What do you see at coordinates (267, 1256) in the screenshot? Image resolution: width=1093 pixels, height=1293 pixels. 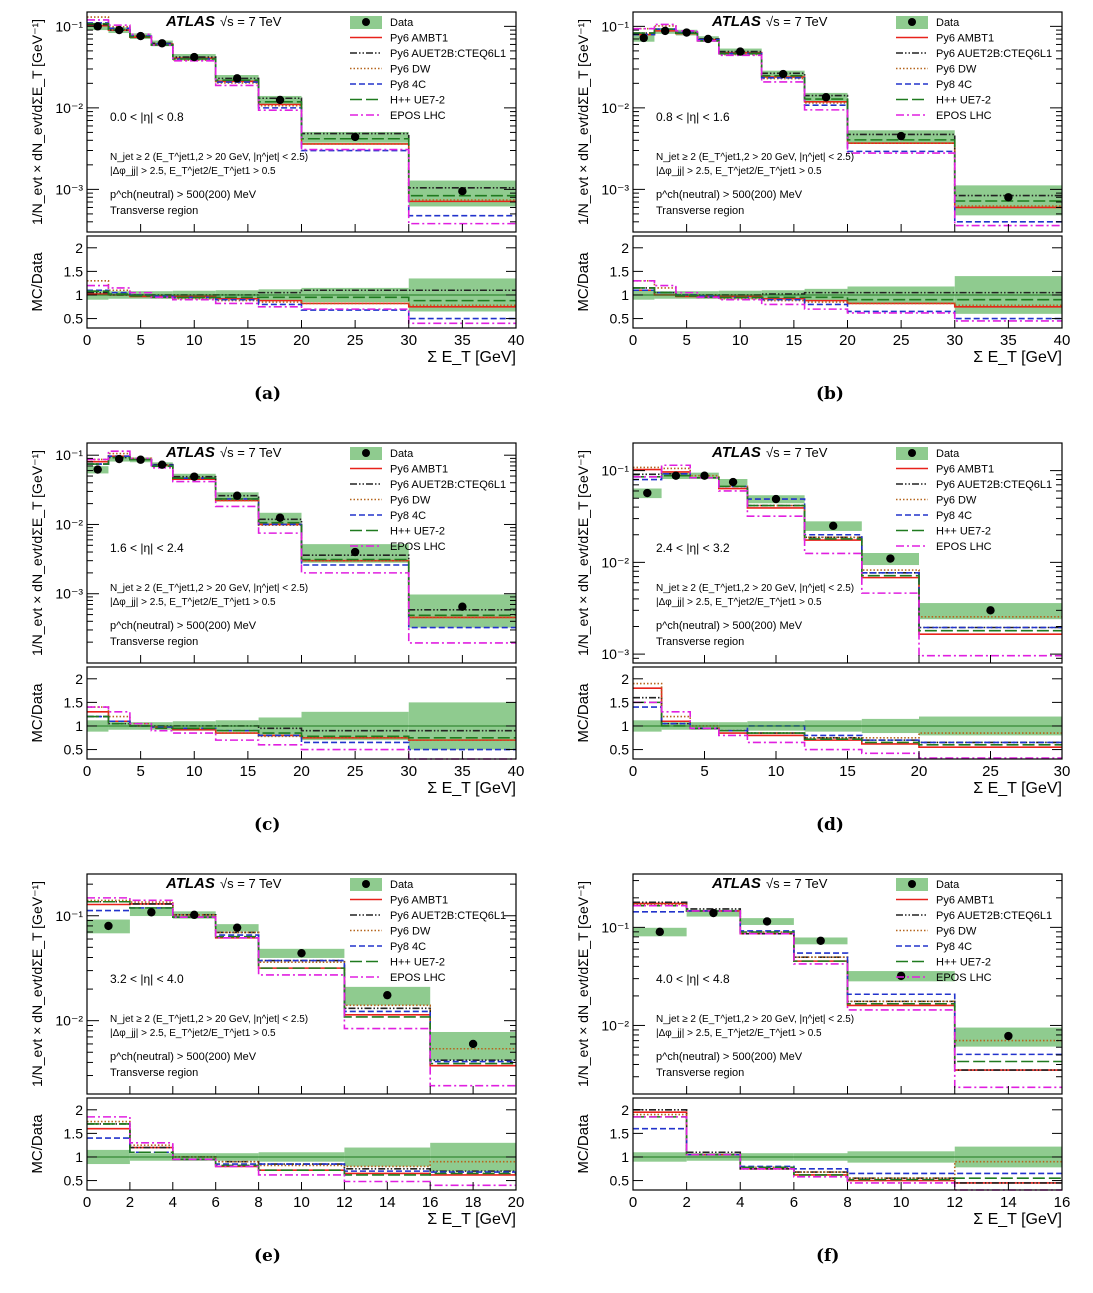 I see `panel-label: (e)` at bounding box center [267, 1256].